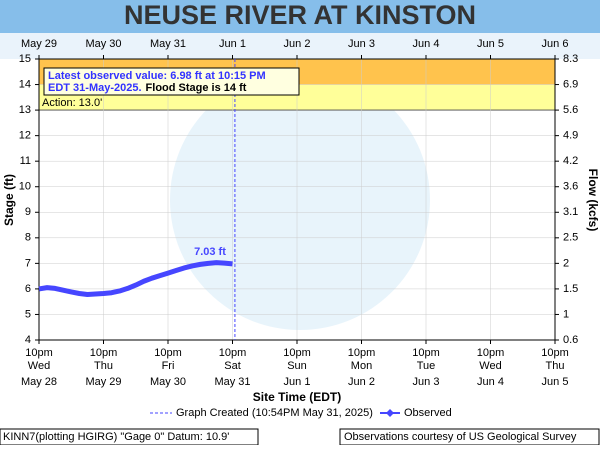  I want to click on x-tick-label: Jun 2, so click(361, 382).